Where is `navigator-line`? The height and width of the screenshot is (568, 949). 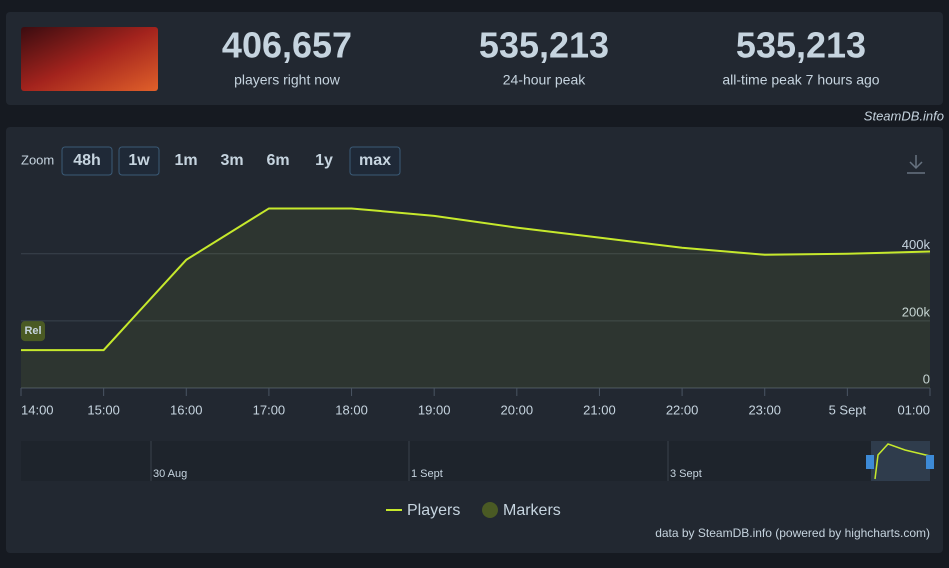
navigator-line is located at coordinates (902, 461).